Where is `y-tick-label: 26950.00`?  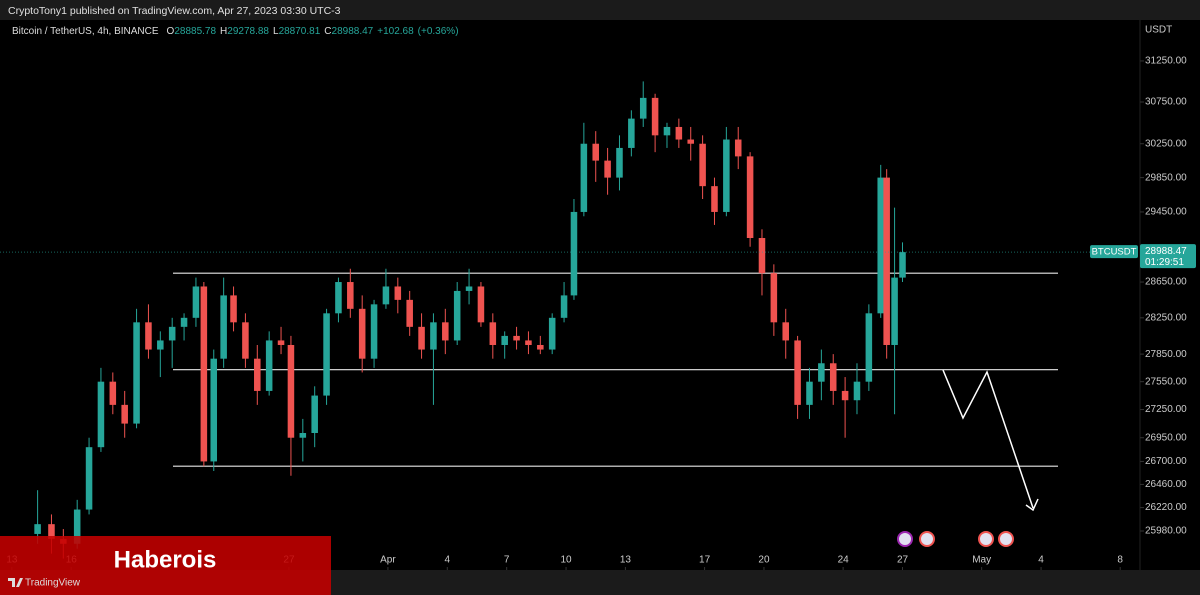 y-tick-label: 26950.00 is located at coordinates (1166, 437).